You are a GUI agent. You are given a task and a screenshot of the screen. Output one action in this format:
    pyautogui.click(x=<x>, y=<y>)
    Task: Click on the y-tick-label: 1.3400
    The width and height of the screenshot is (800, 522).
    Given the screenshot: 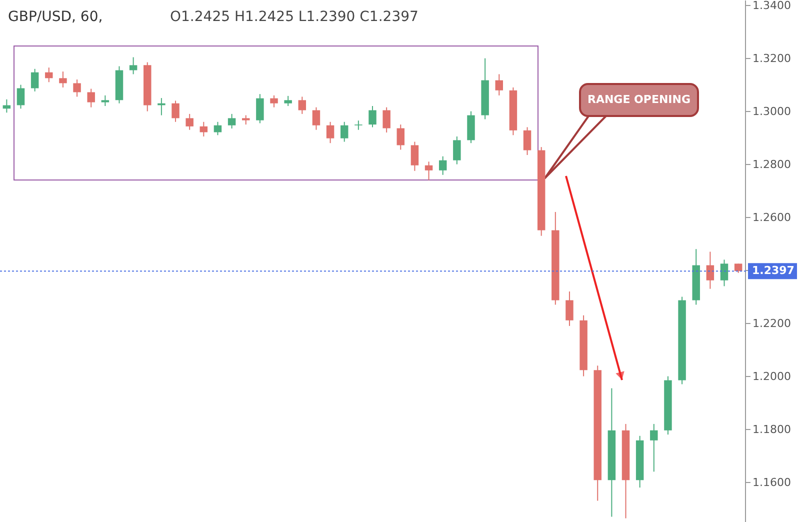 What is the action you would take?
    pyautogui.click(x=771, y=6)
    